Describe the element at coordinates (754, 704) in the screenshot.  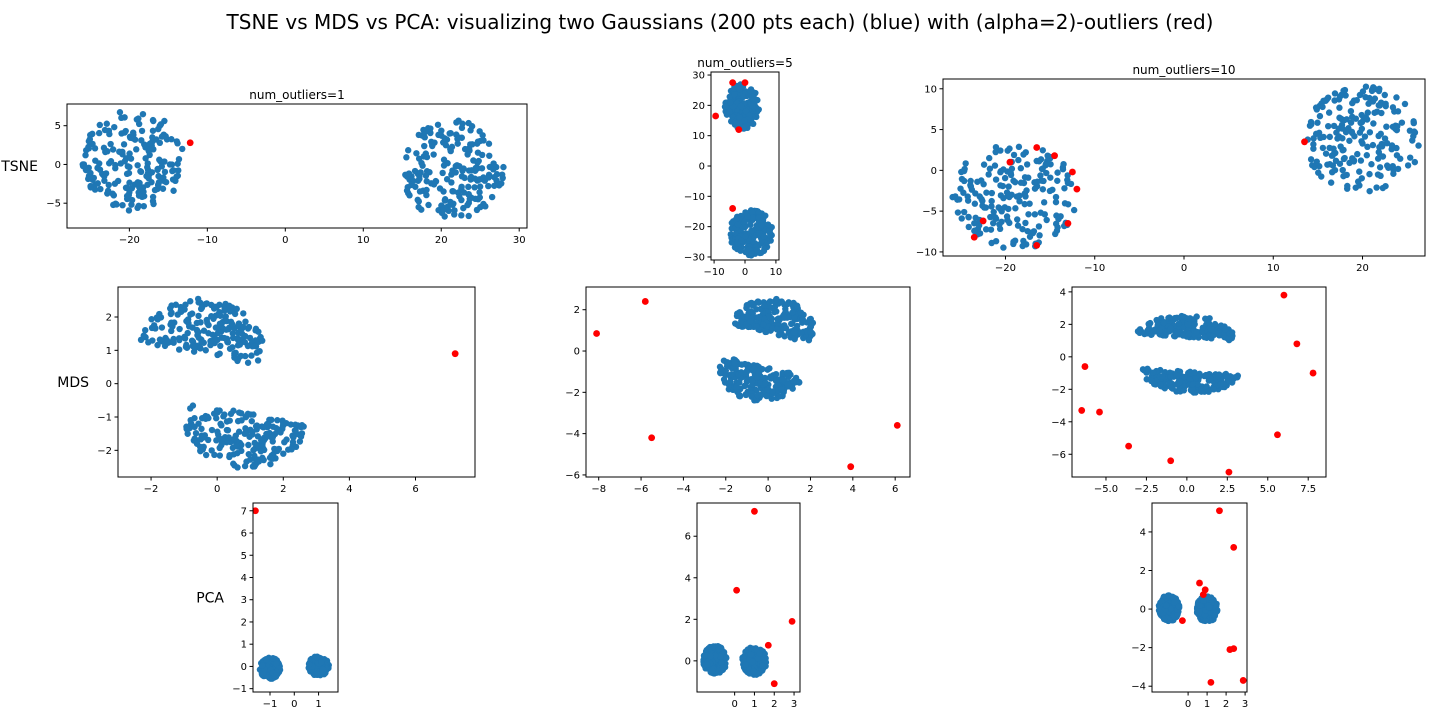
I see `x-tick-label: 1` at that location.